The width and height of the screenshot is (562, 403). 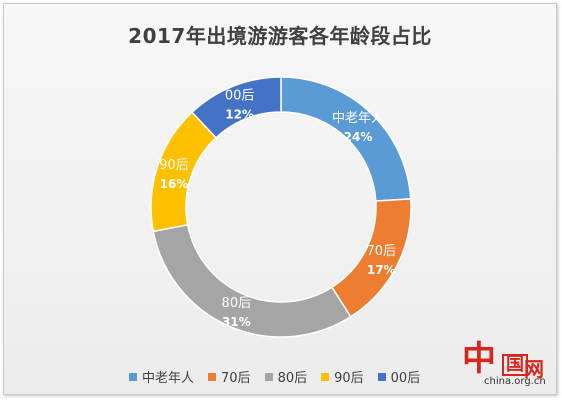 What do you see at coordinates (168, 378) in the screenshot?
I see `legend-label-0: 中老年人` at bounding box center [168, 378].